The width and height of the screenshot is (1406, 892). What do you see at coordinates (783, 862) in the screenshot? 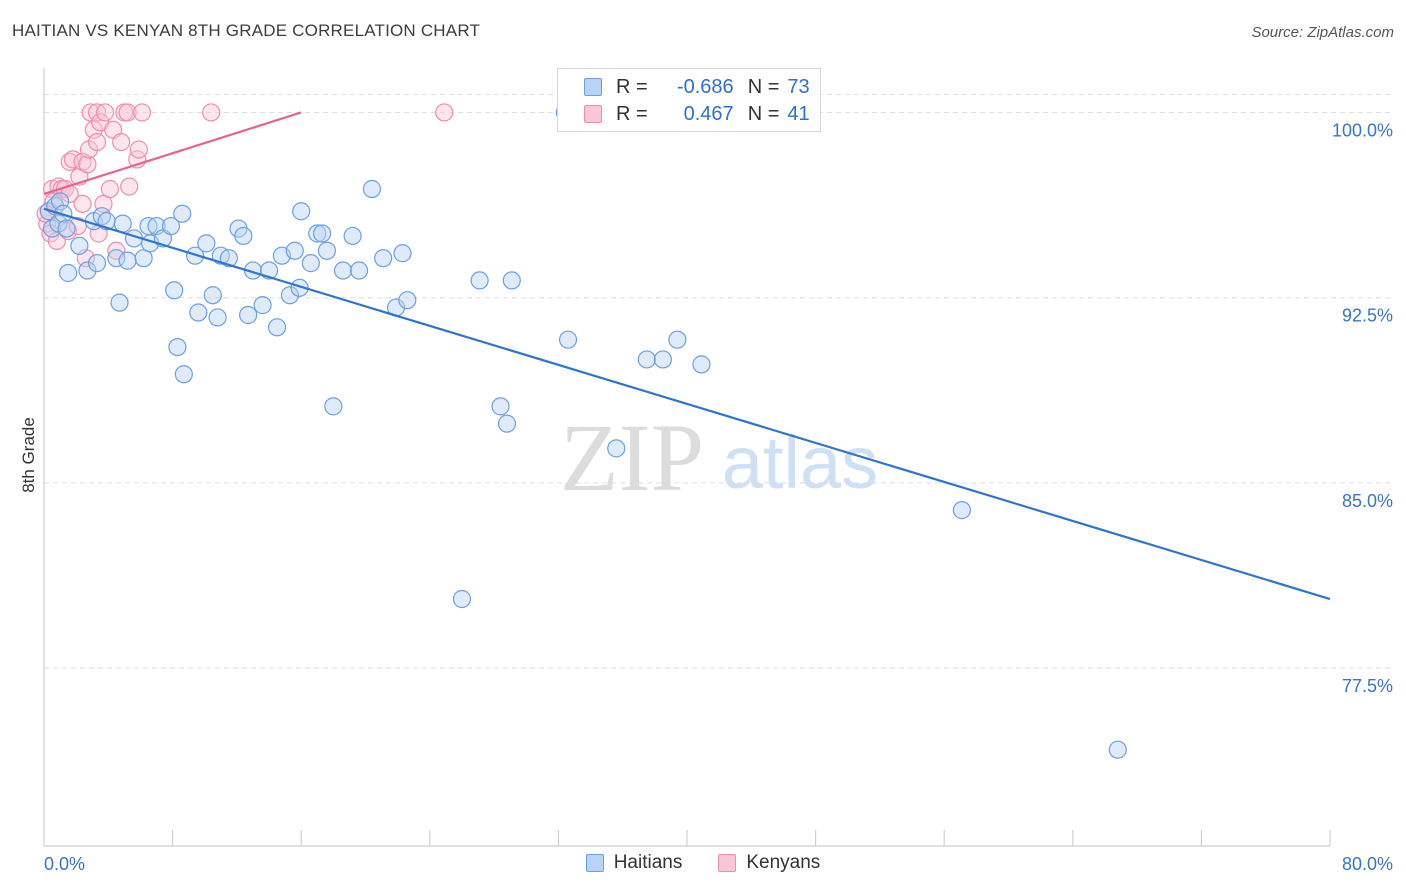
I see `legend-label-kenyans: Kenyans` at bounding box center [783, 862].